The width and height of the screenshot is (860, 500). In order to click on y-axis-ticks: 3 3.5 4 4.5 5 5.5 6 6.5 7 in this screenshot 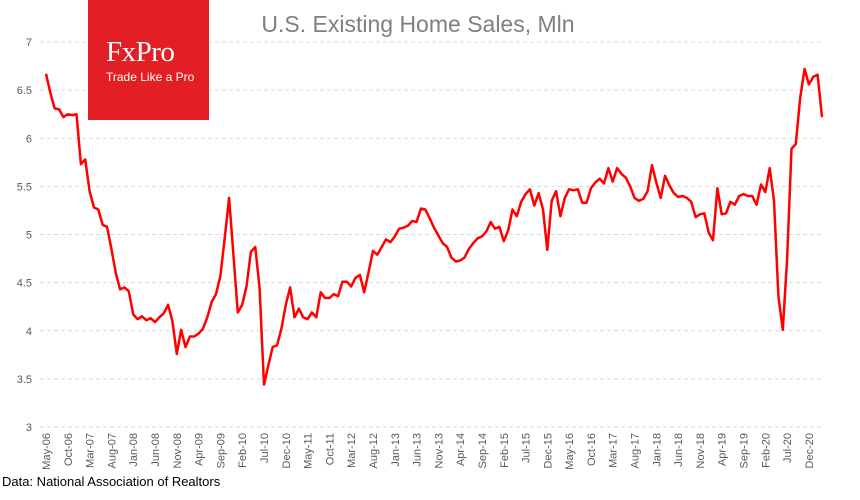, I will do `click(24, 235)`.